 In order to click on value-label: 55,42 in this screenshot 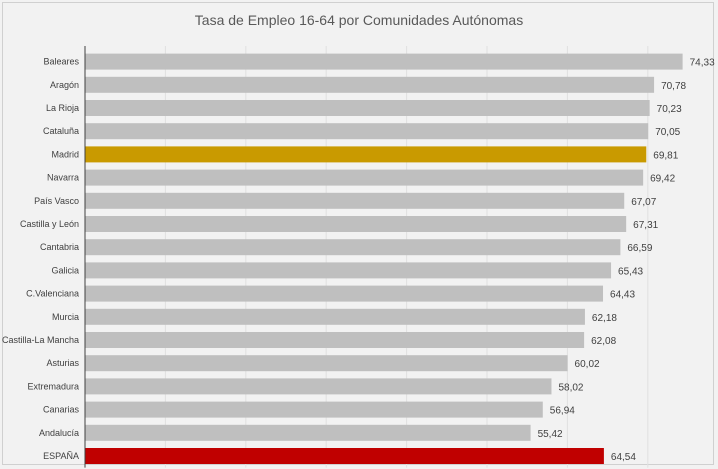, I will do `click(550, 434)`.